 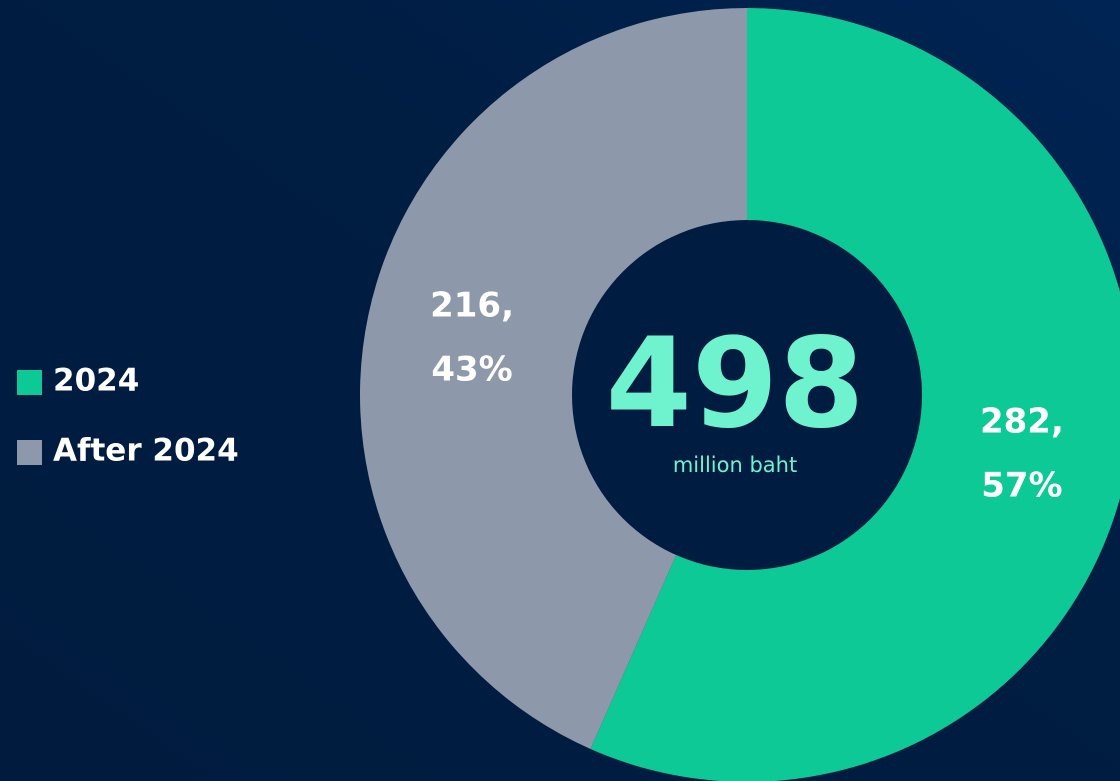 I want to click on value-label: 216,, so click(x=472, y=305).